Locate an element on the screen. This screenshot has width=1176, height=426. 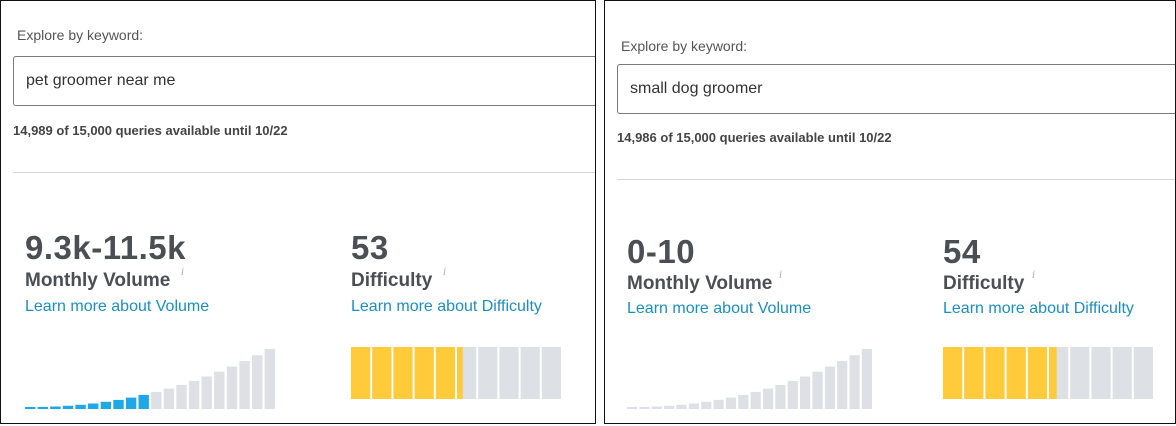
keyword-search-input: small dog groomer is located at coordinates (896, 89).